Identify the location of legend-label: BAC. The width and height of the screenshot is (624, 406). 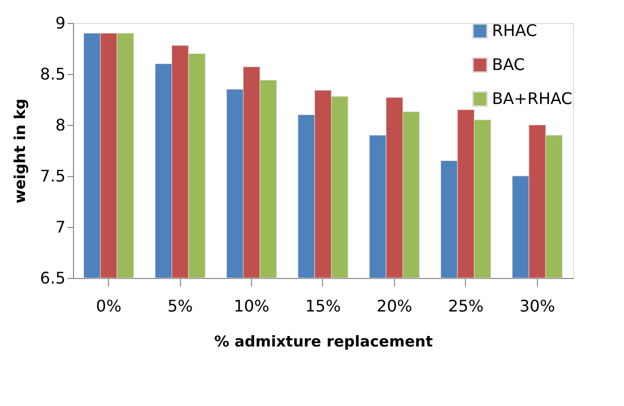
(508, 64).